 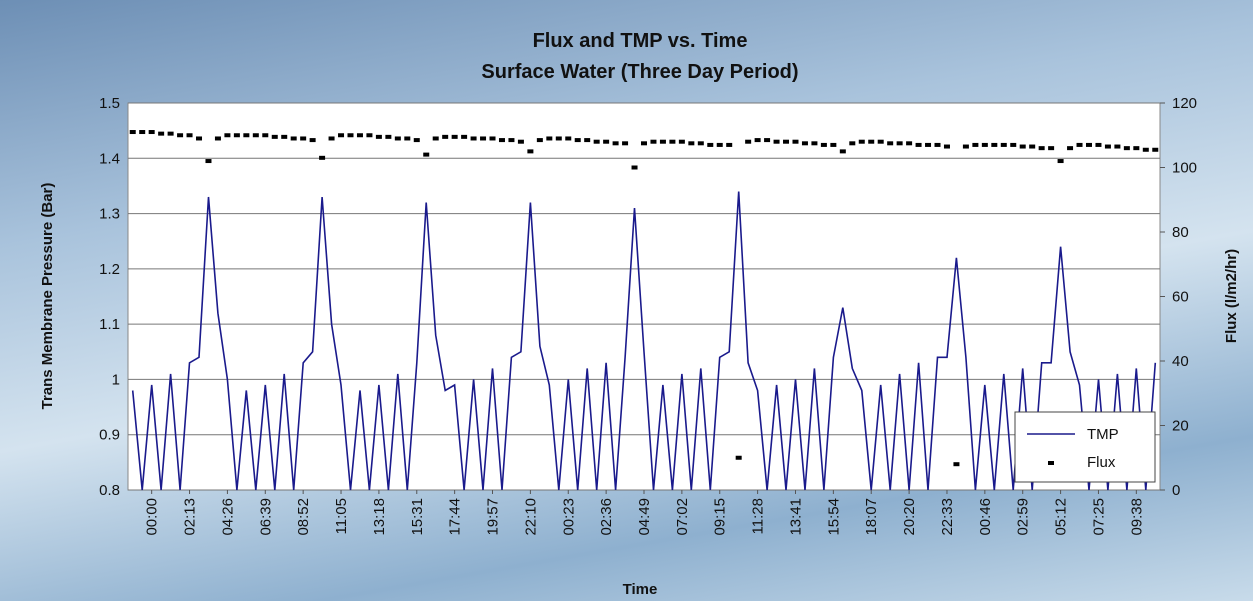 I want to click on x-tick-label: 17:44, so click(x=455, y=517).